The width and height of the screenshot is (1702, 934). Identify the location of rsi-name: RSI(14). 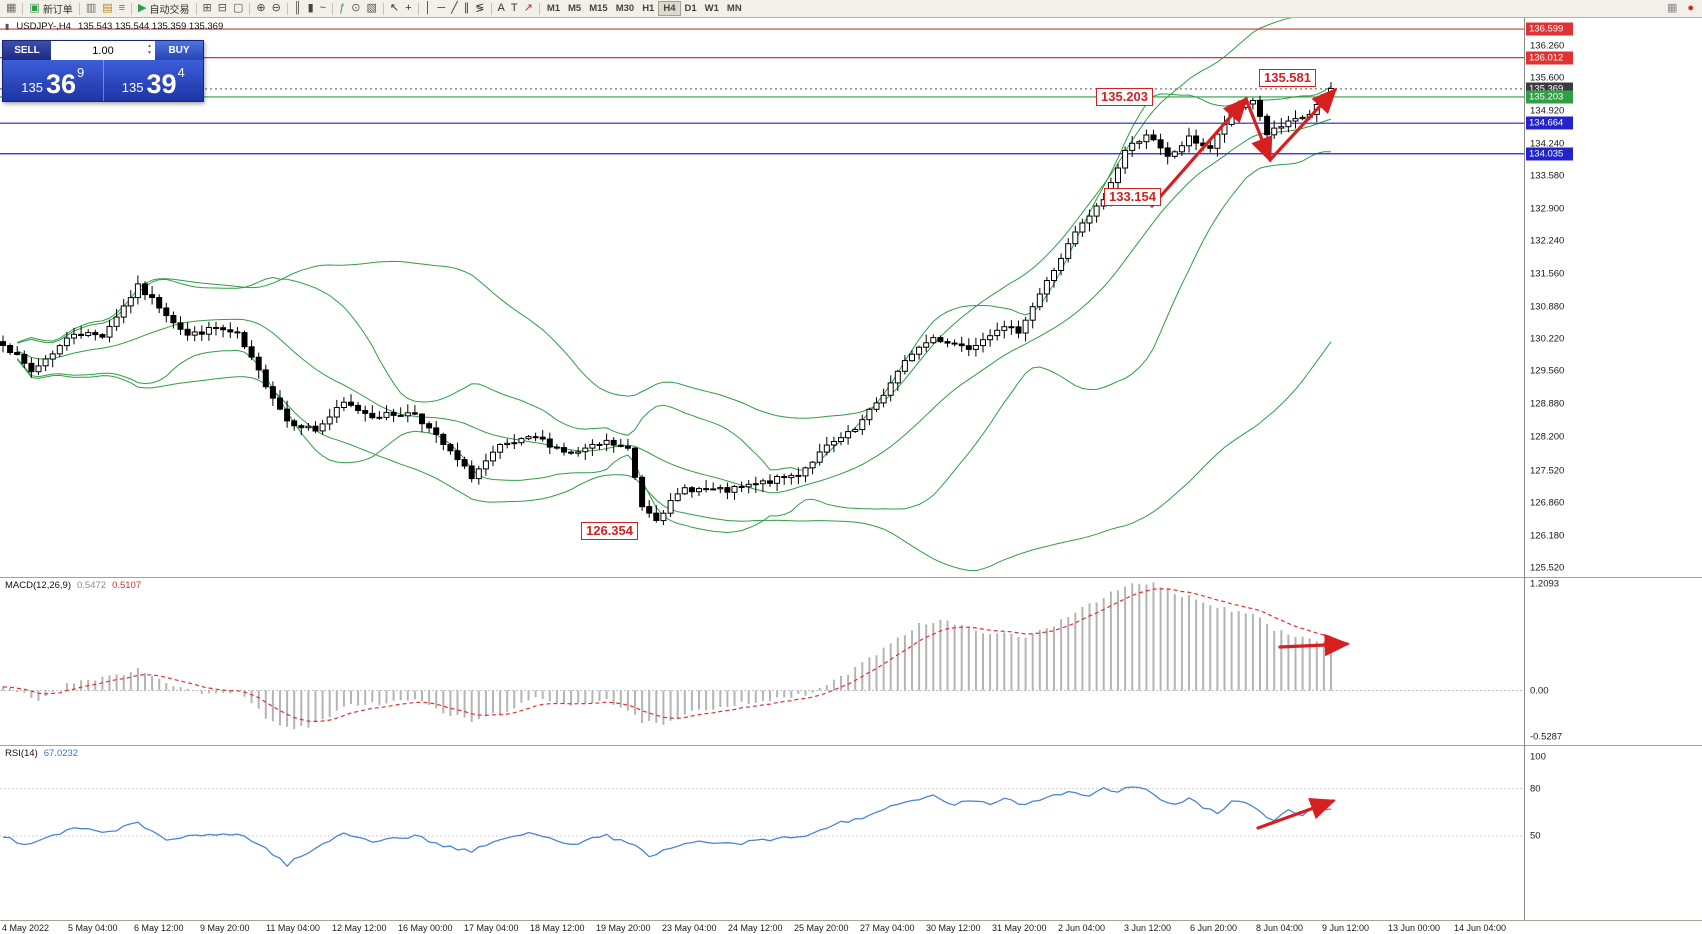
(21, 753).